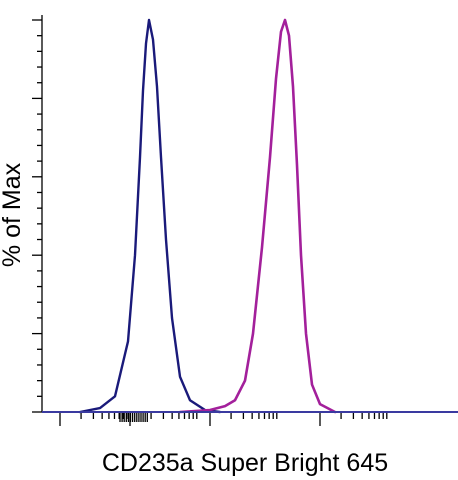 The height and width of the screenshot is (480, 458). I want to click on x-axis-ticks, so click(223, 419).